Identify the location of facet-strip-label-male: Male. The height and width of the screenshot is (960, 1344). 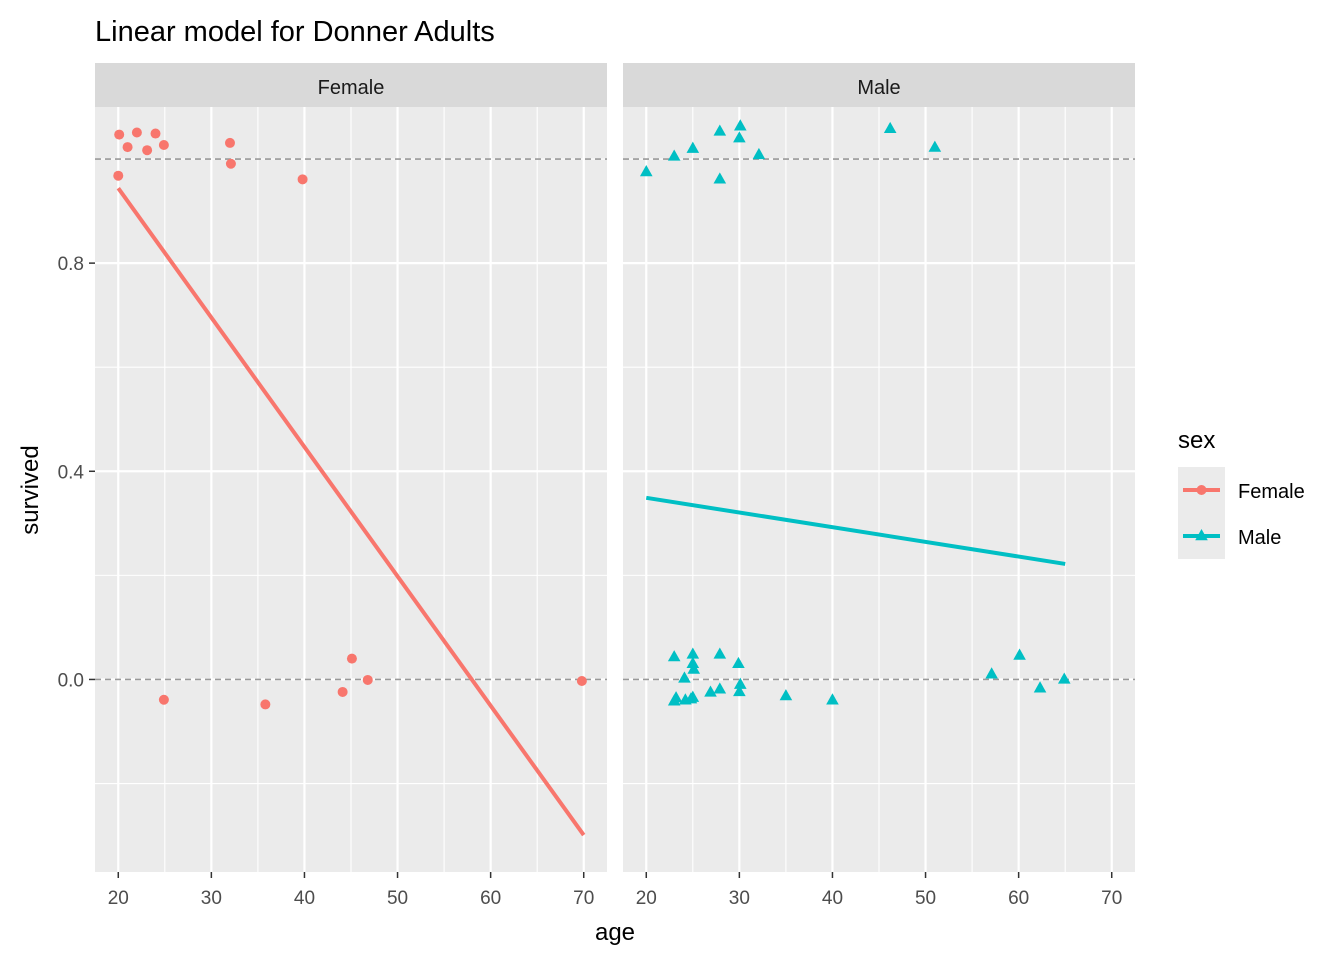
(878, 88).